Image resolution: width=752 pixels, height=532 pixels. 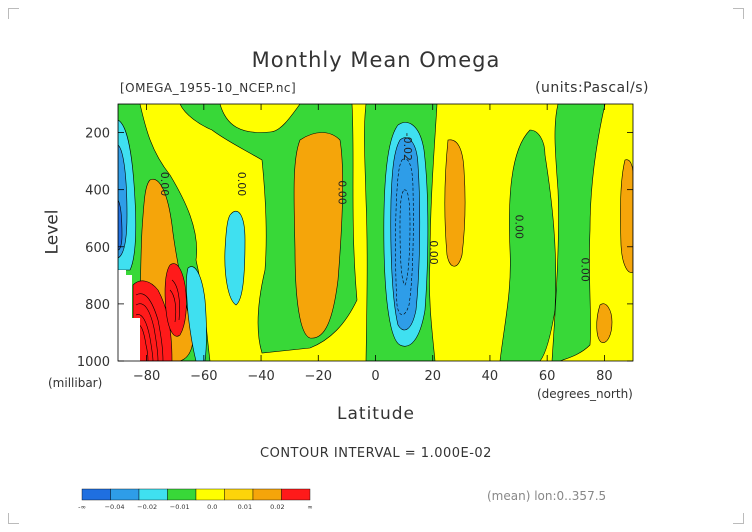 What do you see at coordinates (115, 507) in the screenshot?
I see `colorbar-label: −0.04` at bounding box center [115, 507].